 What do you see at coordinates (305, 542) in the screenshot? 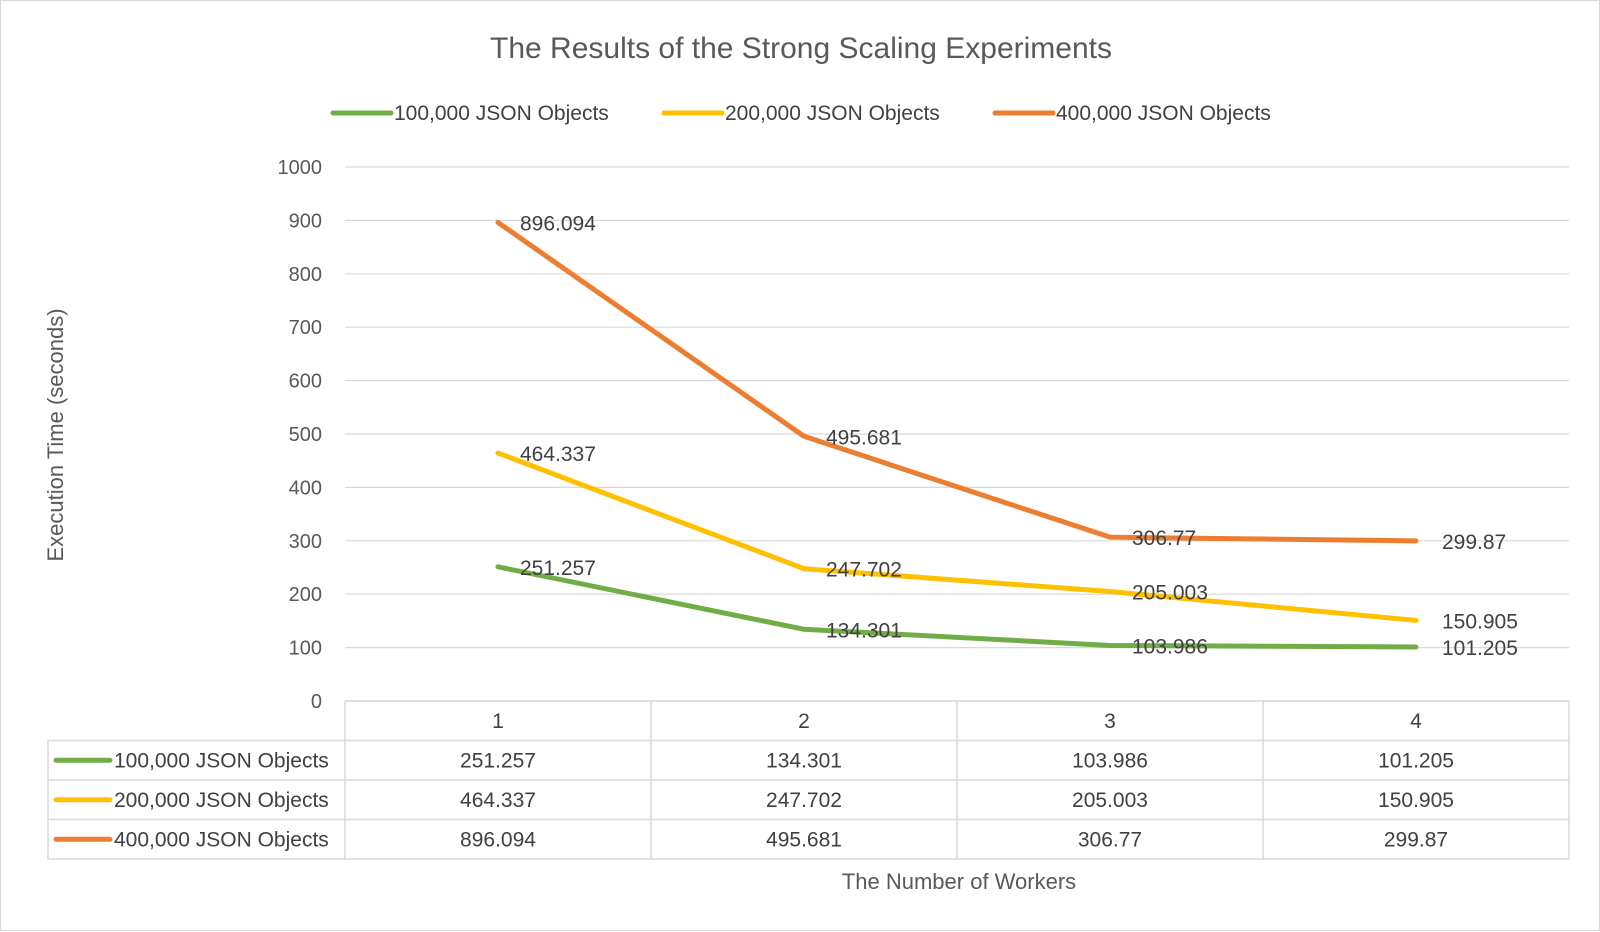
I see `y-tick-label: 300` at bounding box center [305, 542].